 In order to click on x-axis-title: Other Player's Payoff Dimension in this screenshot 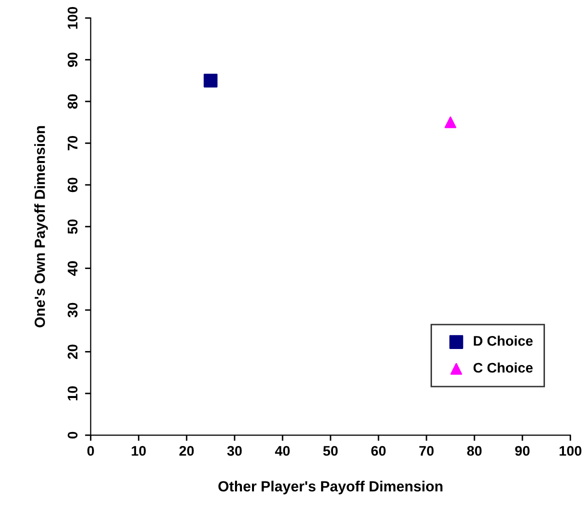, I will do `click(330, 487)`.